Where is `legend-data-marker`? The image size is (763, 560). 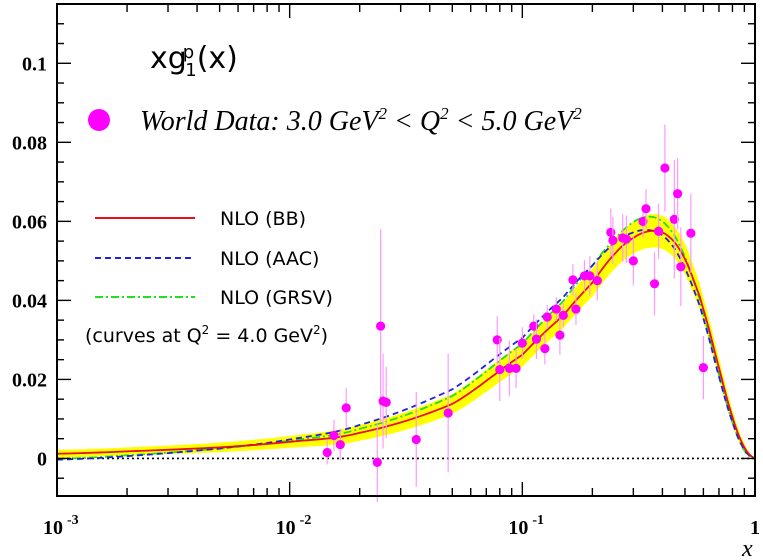 legend-data-marker is located at coordinates (99, 120).